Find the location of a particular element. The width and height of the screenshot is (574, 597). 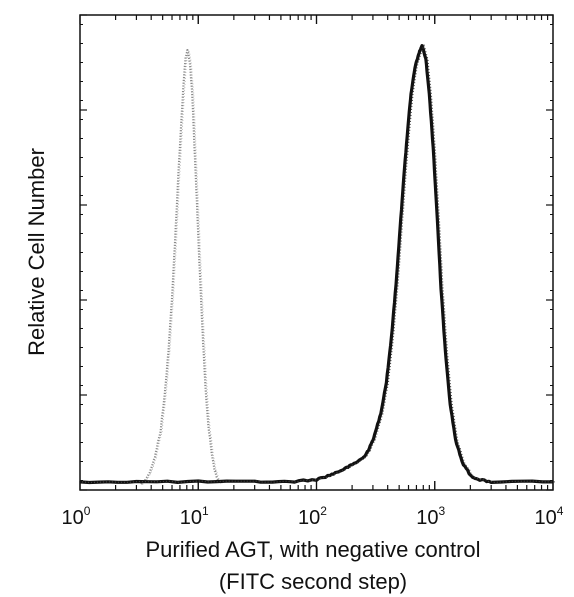

negative-control-histogram is located at coordinates (181, 266).